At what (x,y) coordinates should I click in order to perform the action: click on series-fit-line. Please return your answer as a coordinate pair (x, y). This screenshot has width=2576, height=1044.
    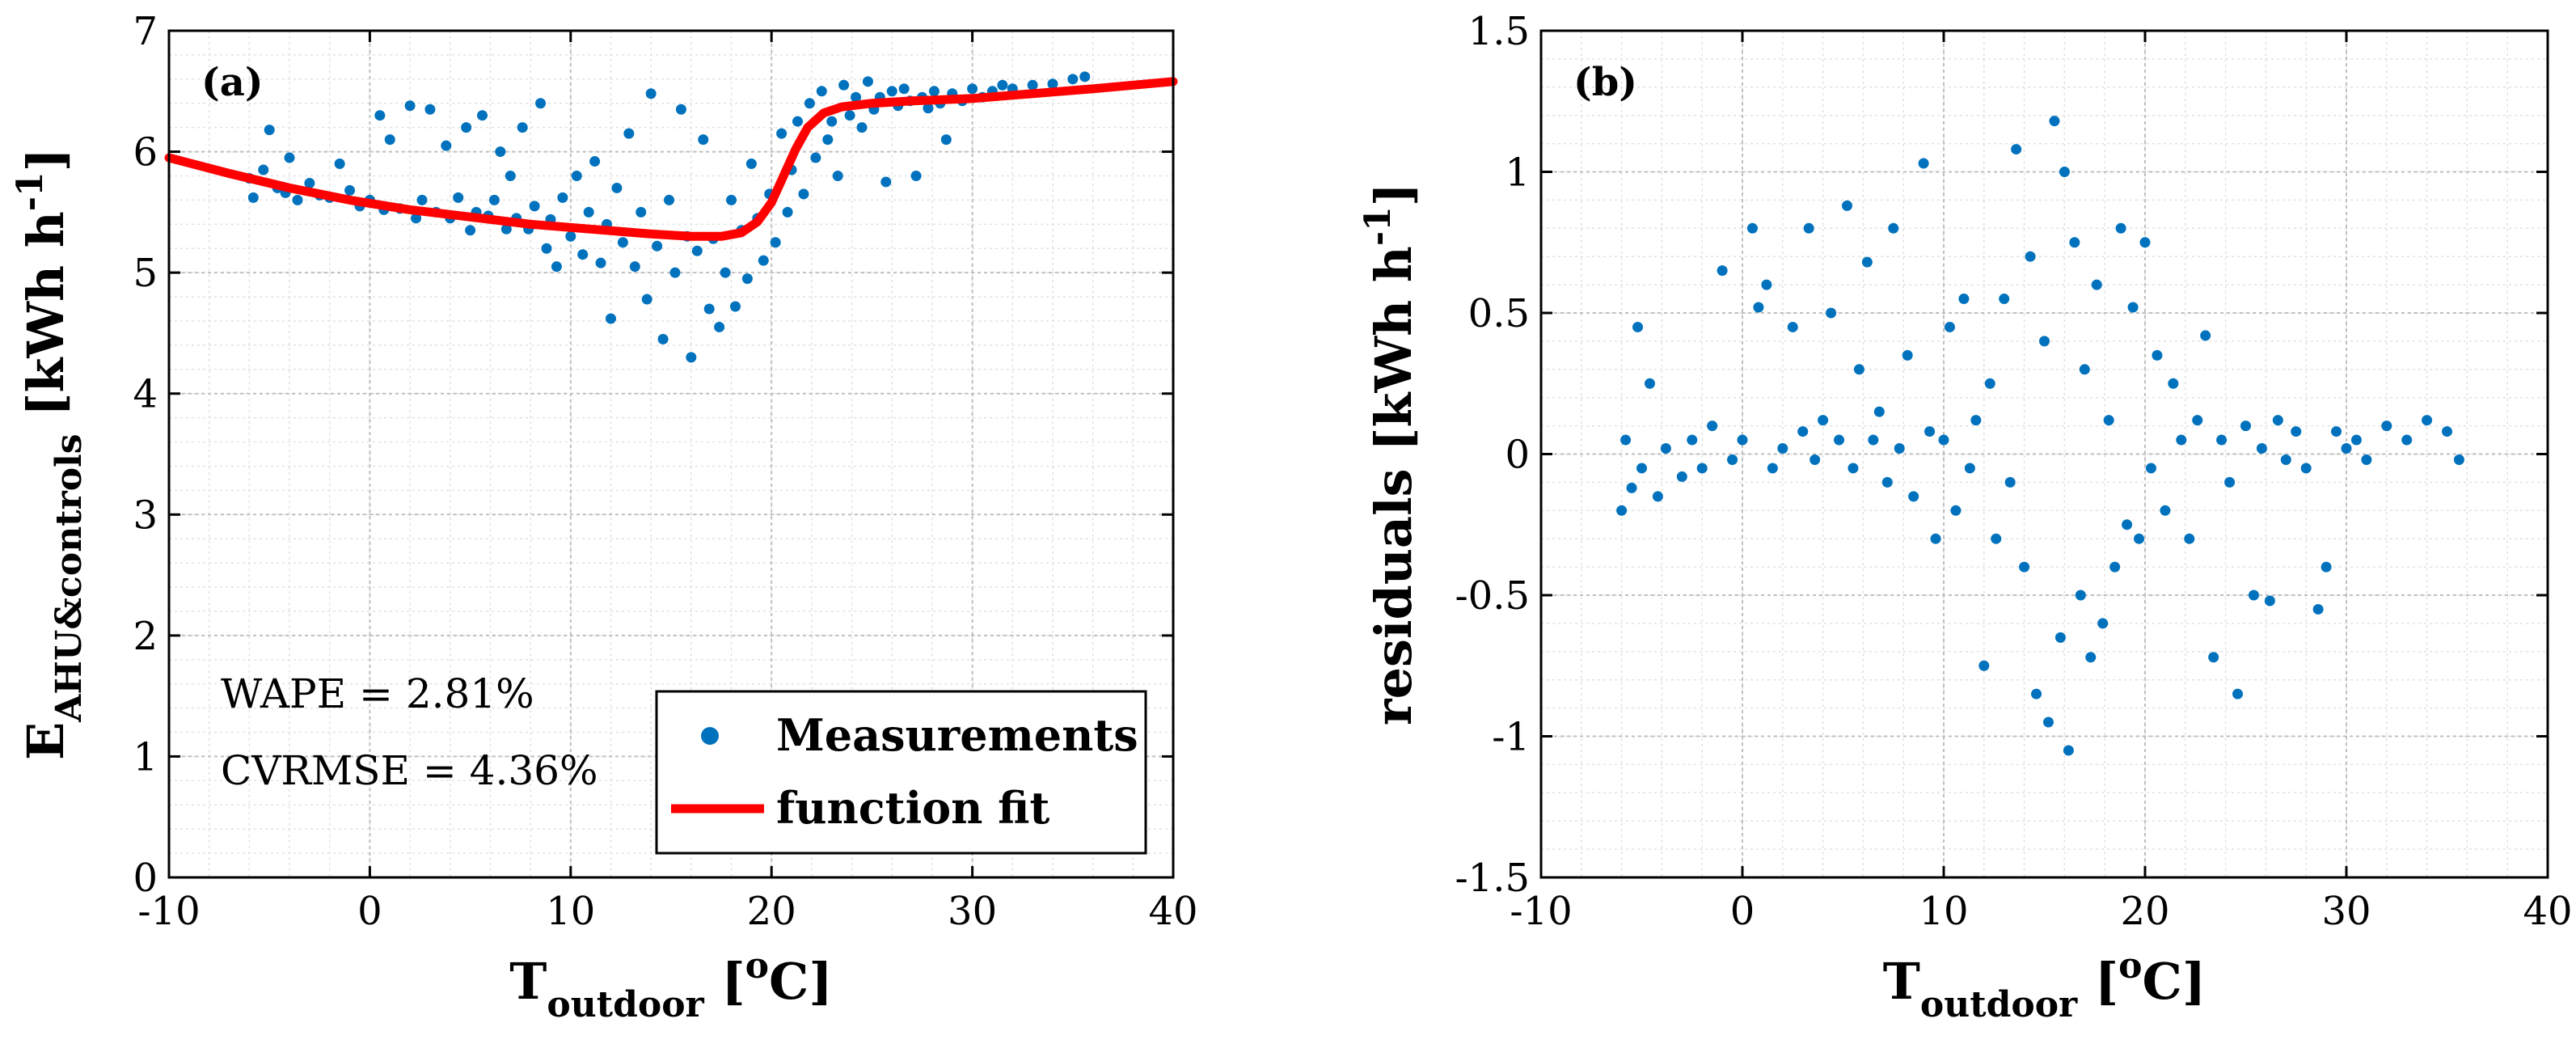
    Looking at the image, I should click on (671, 159).